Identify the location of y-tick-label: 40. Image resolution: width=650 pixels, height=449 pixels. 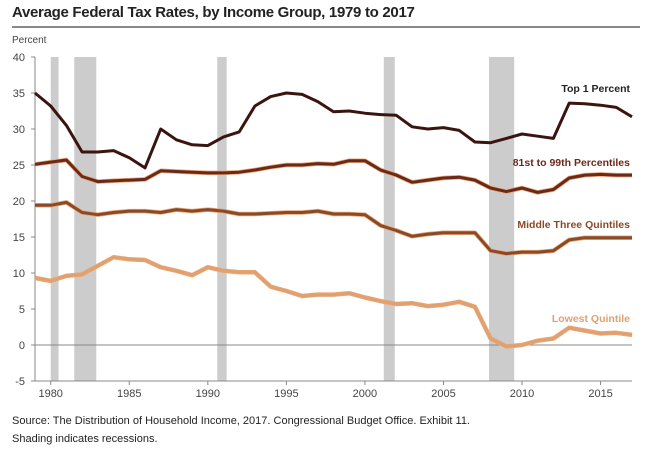
(19, 58).